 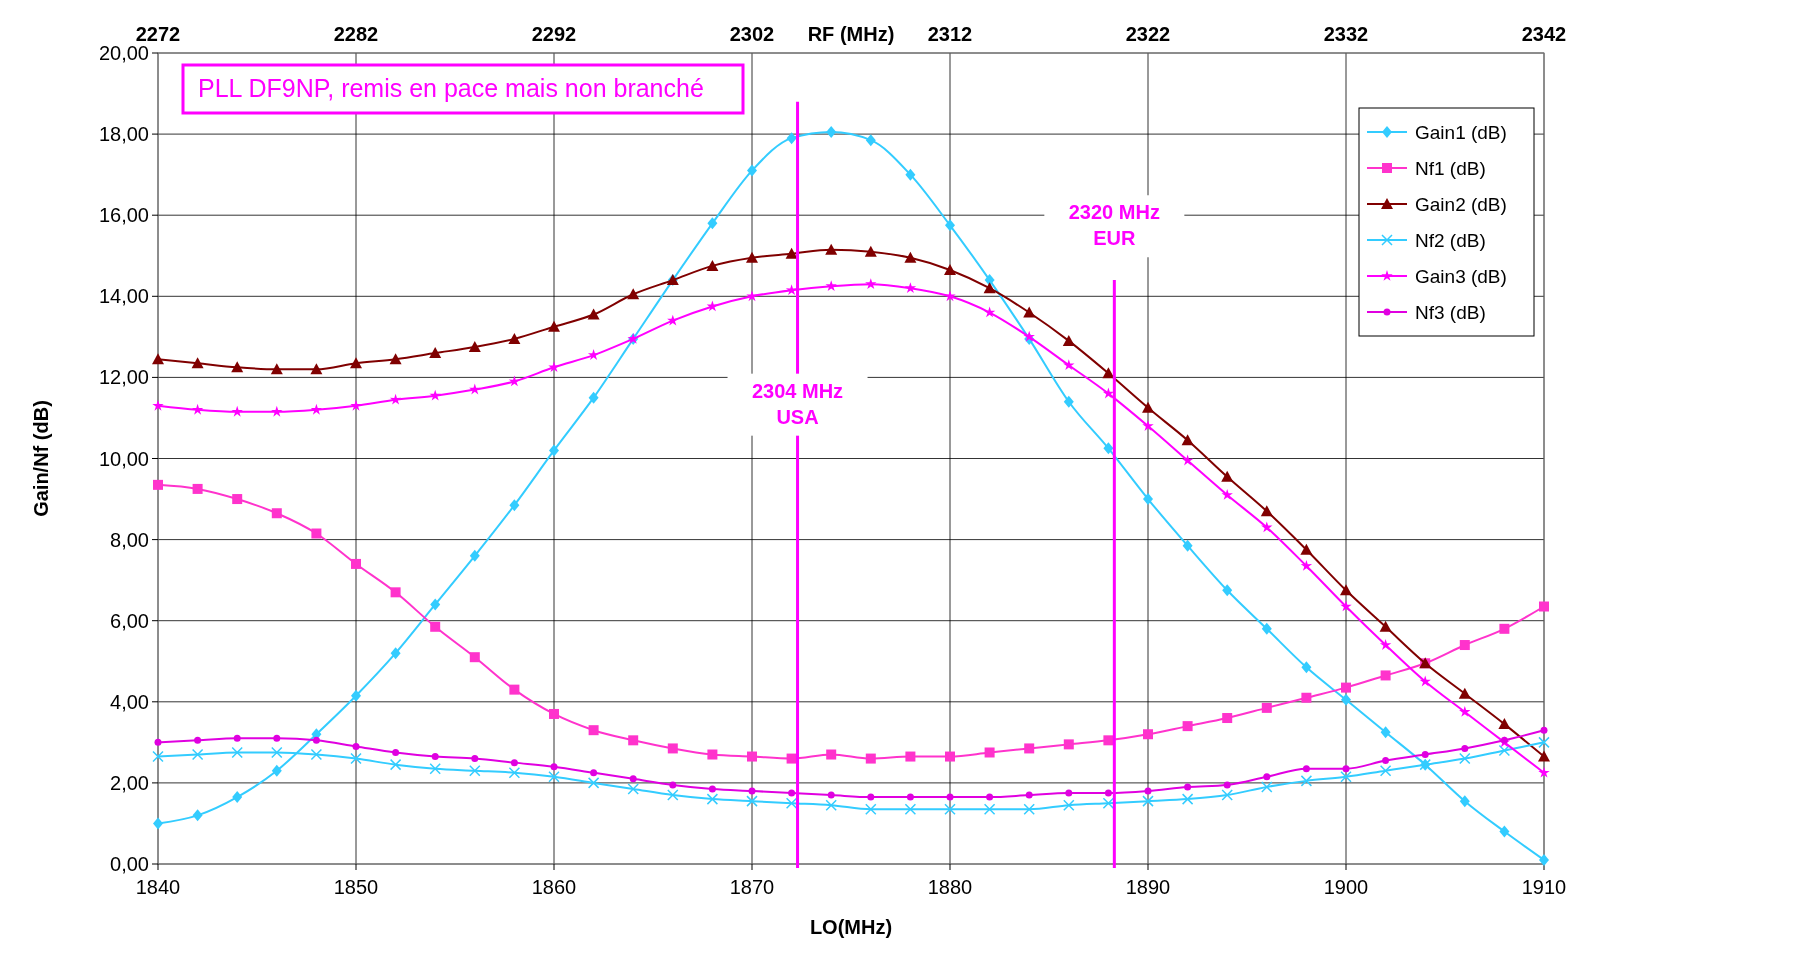 What do you see at coordinates (1148, 887) in the screenshot?
I see `x-tick-label: 1890` at bounding box center [1148, 887].